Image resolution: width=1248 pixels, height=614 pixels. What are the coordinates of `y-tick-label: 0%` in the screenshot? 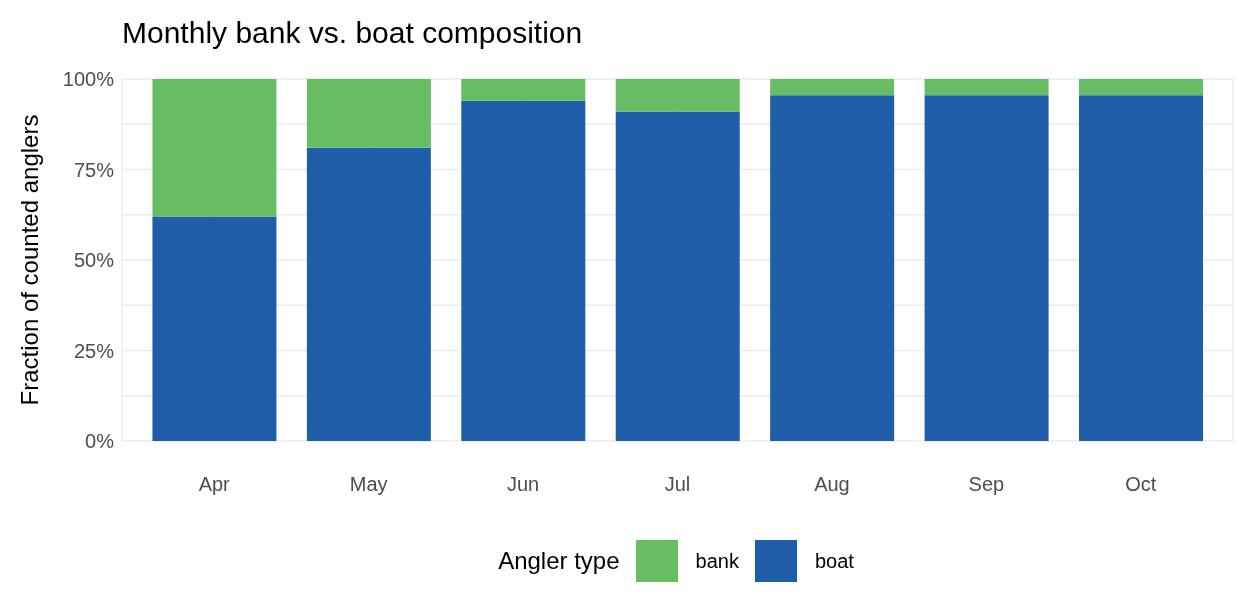 It's located at (100, 441).